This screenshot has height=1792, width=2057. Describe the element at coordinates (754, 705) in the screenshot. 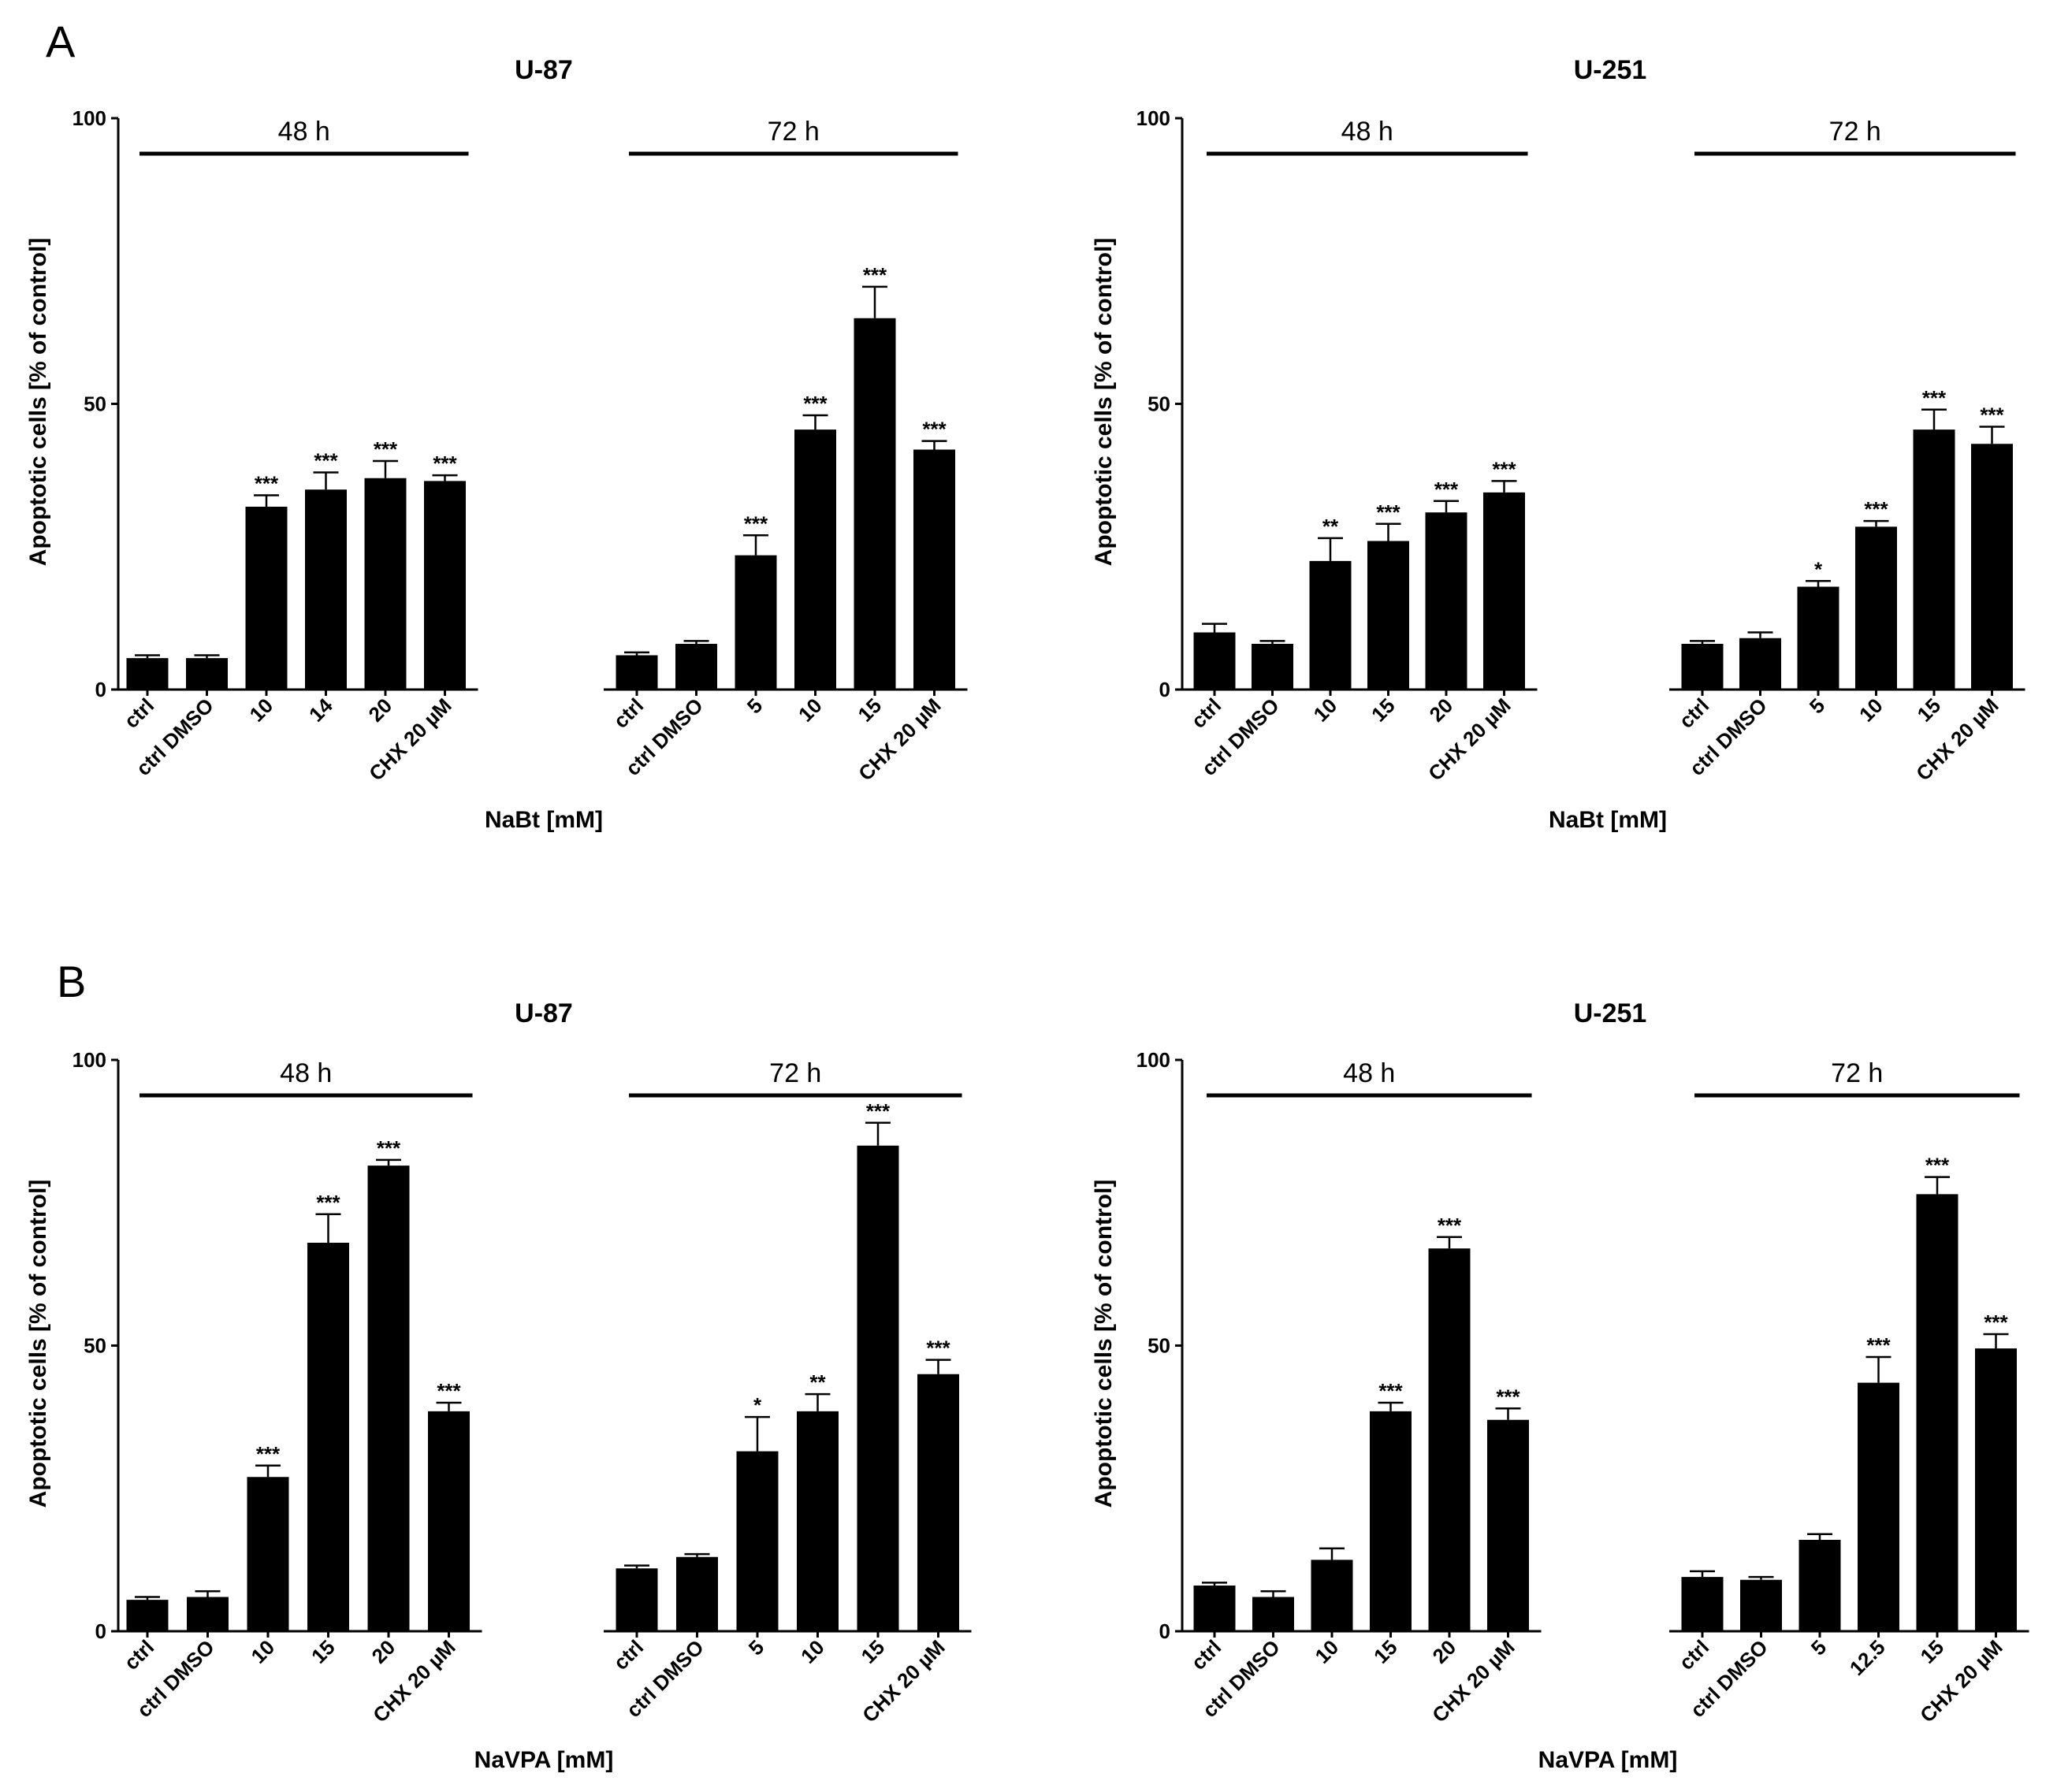

I see `x-tick-label: 5` at that location.